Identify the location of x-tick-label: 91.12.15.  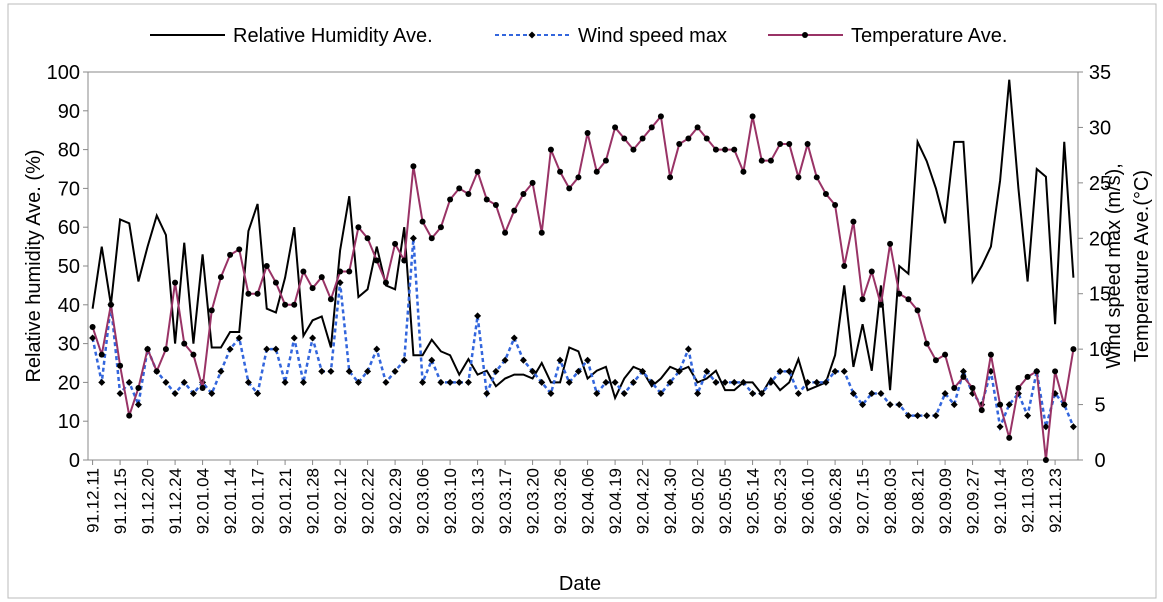
(120, 501).